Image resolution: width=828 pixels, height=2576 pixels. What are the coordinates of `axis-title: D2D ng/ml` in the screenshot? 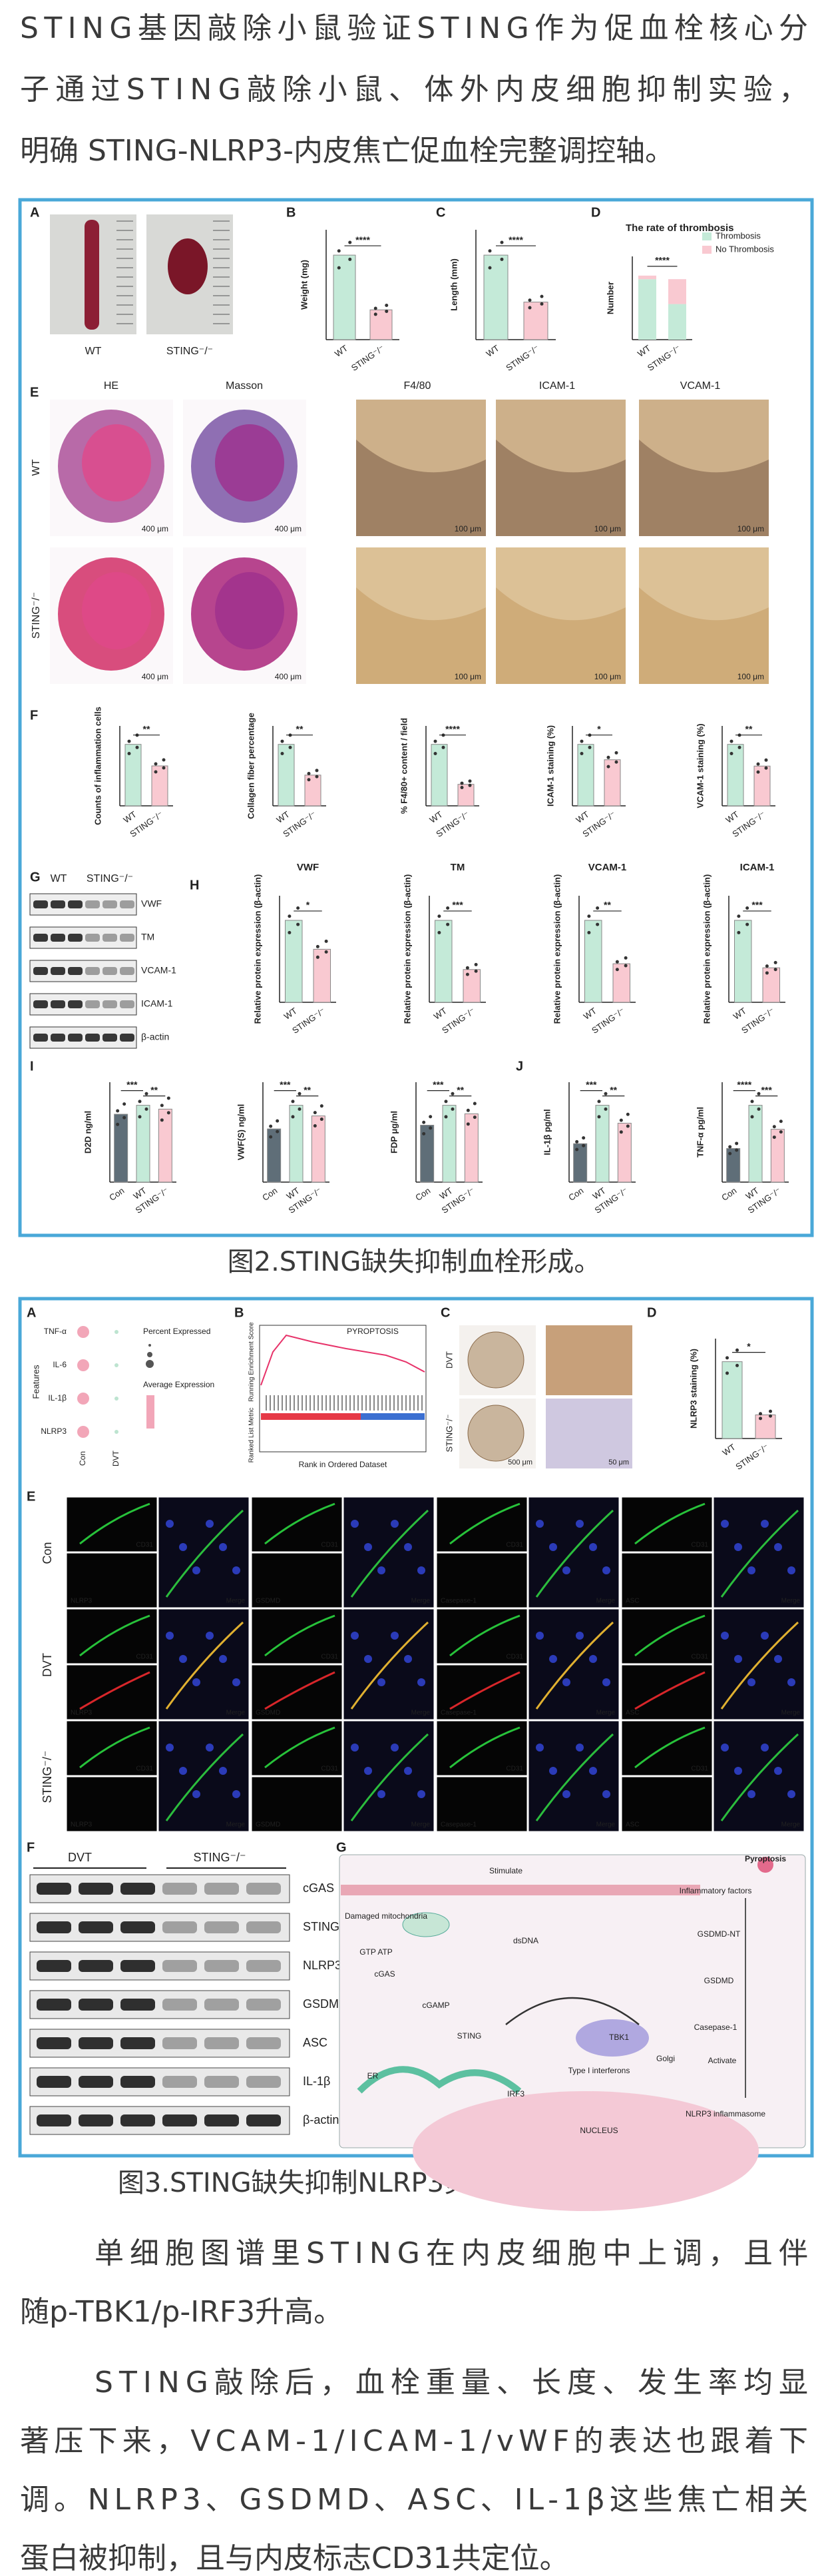 It's located at (88, 1132).